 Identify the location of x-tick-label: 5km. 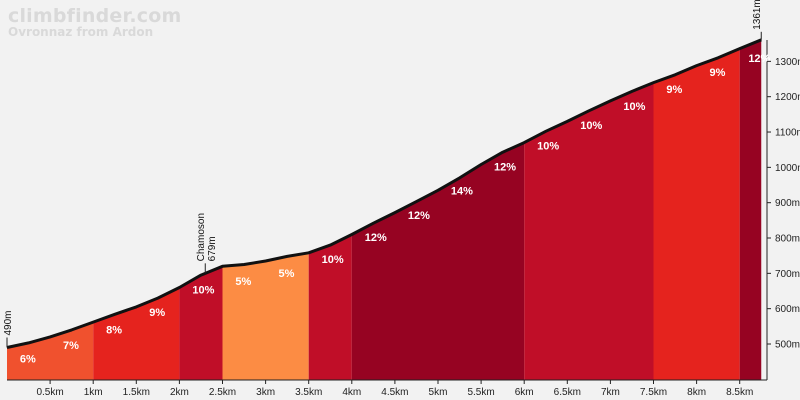
(438, 392).